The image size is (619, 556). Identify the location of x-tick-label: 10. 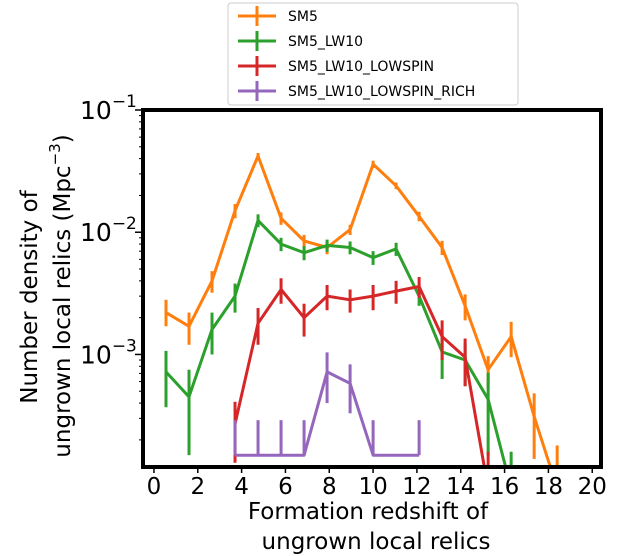
(372, 487).